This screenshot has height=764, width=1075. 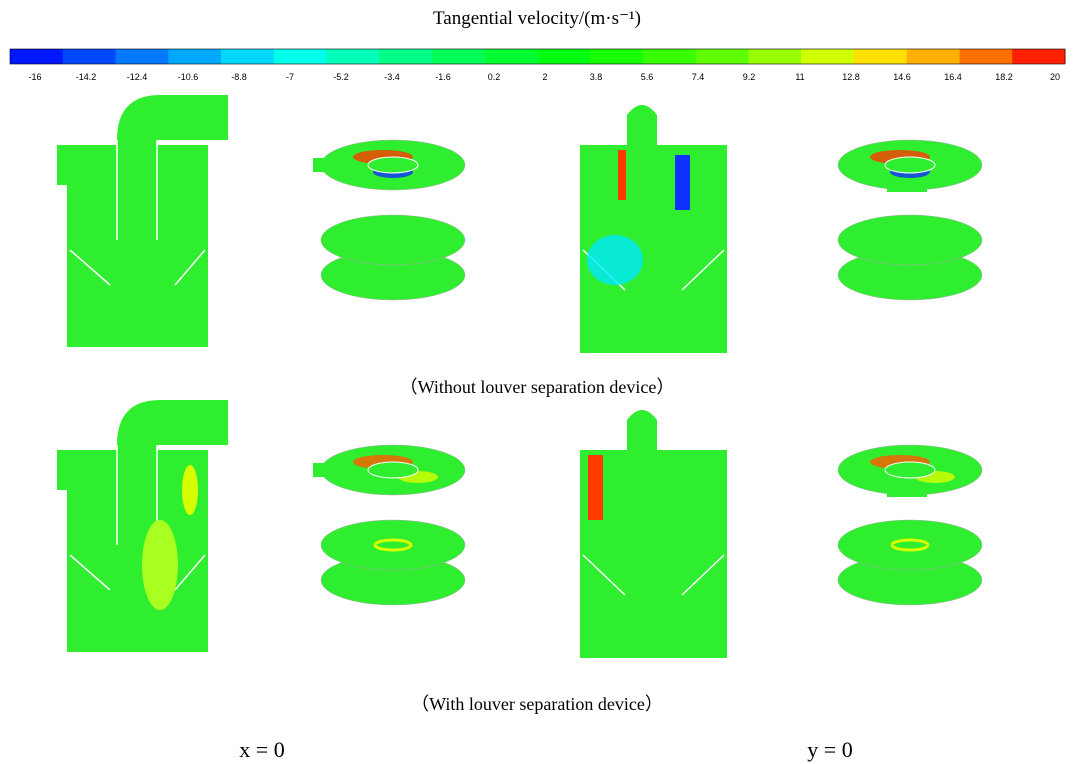 What do you see at coordinates (261, 749) in the screenshot?
I see `plane-label: x = 0` at bounding box center [261, 749].